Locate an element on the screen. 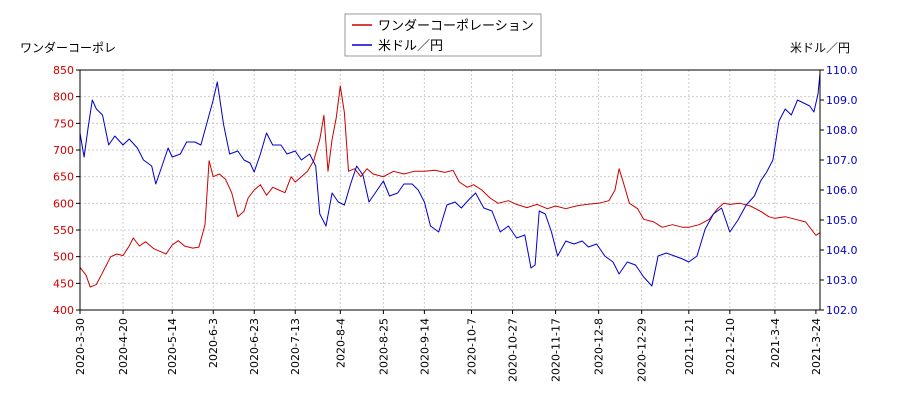 This screenshot has height=400, width=900. x-tick-label: 2020-8-25 is located at coordinates (383, 346).